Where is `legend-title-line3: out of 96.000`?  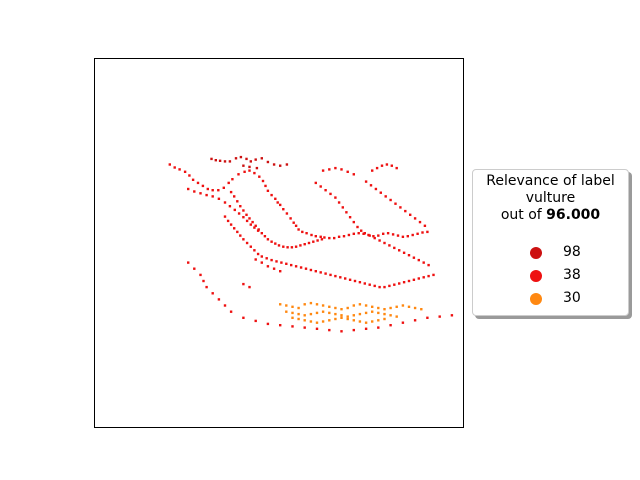
legend-title-line3: out of 96.000 is located at coordinates (550, 215).